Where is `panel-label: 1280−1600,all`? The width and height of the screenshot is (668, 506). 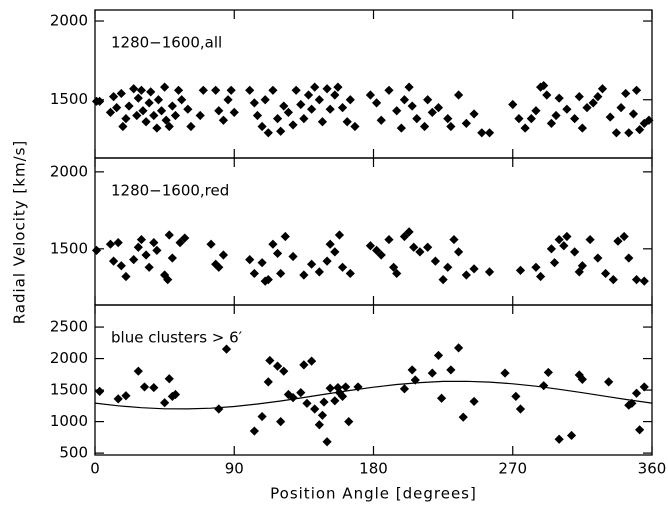
panel-label: 1280−1600,all is located at coordinates (166, 43).